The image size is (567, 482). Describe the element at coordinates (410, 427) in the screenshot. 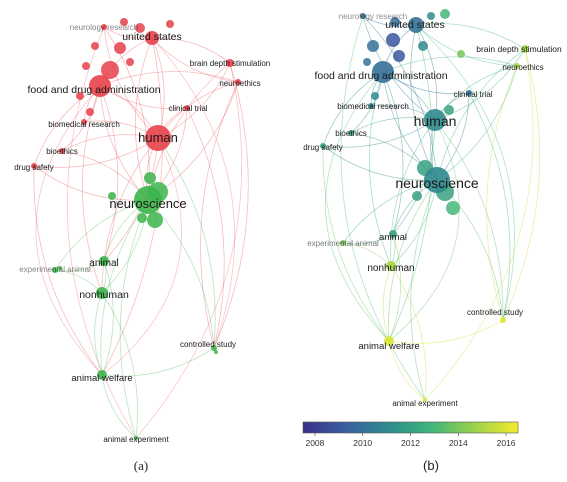

I see `colorbar-gradient` at that location.